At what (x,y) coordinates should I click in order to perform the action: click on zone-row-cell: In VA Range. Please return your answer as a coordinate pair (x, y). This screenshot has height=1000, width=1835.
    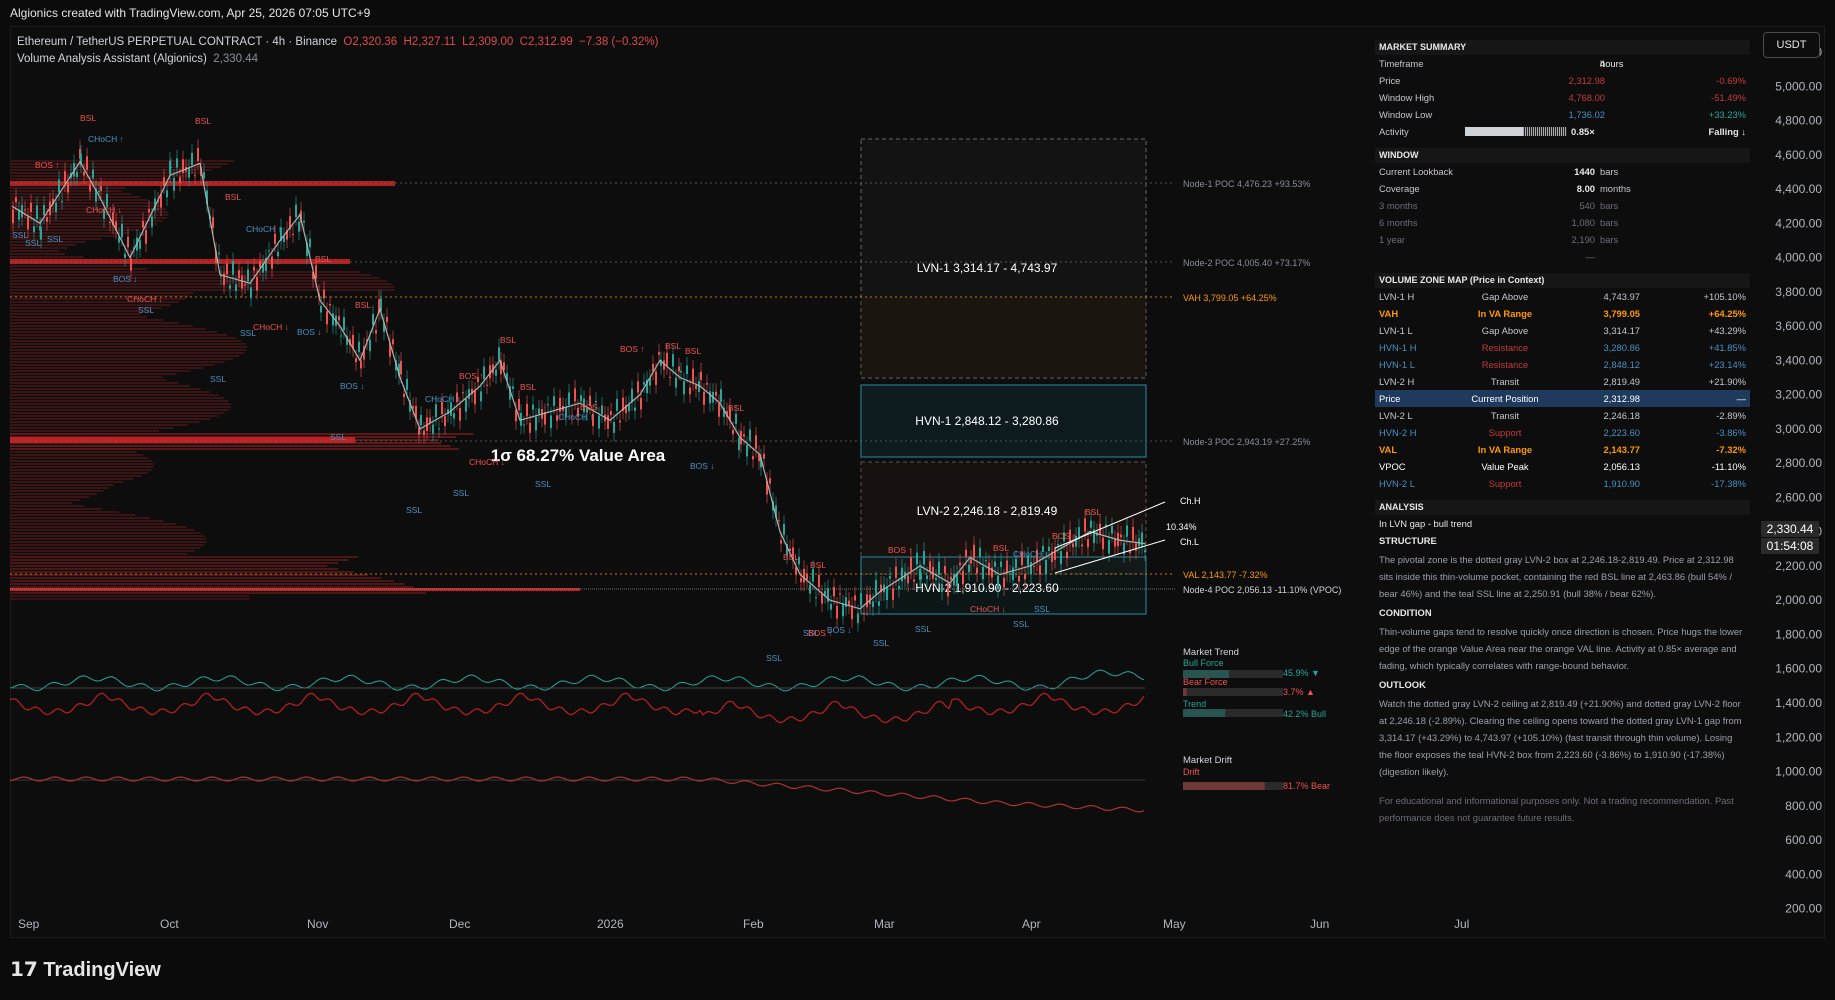
    Looking at the image, I should click on (1505, 449).